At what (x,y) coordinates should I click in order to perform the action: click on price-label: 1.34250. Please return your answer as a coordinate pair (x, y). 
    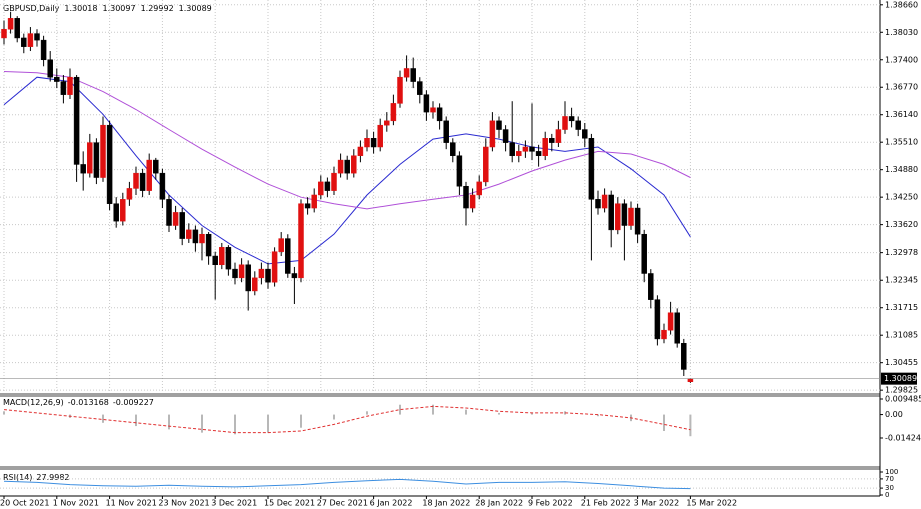
    Looking at the image, I should click on (901, 197).